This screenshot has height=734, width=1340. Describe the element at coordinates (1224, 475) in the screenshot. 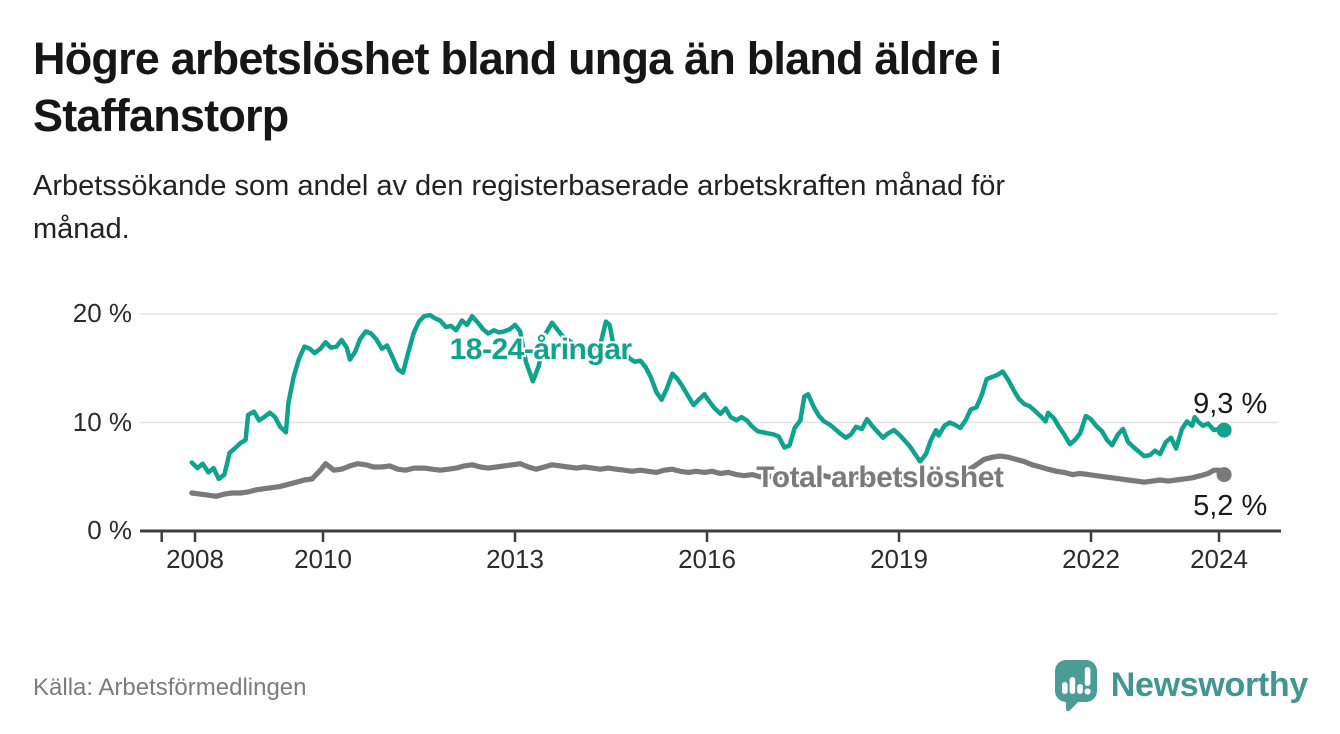

I see `series-end-dot-total` at that location.